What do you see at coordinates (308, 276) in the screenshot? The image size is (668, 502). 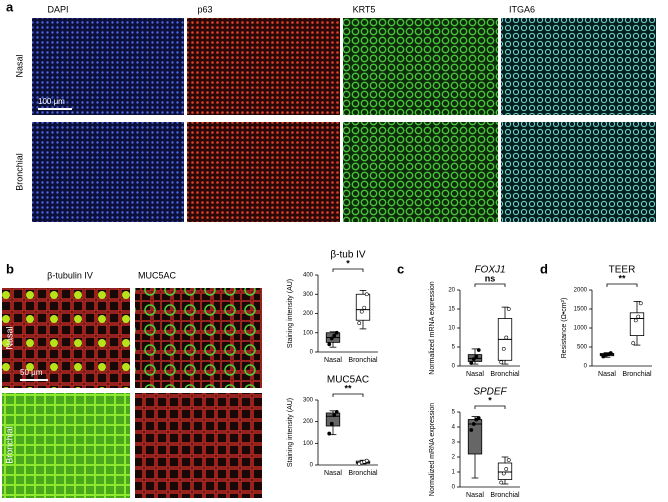 I see `y-tick-label: 400` at bounding box center [308, 276].